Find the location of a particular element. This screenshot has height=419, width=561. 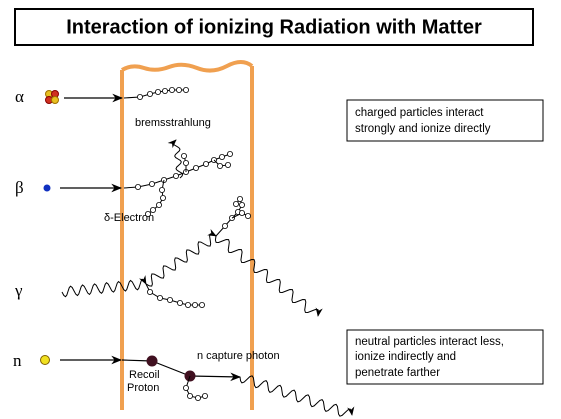

note: charged particles interact is located at coordinates (419, 113).